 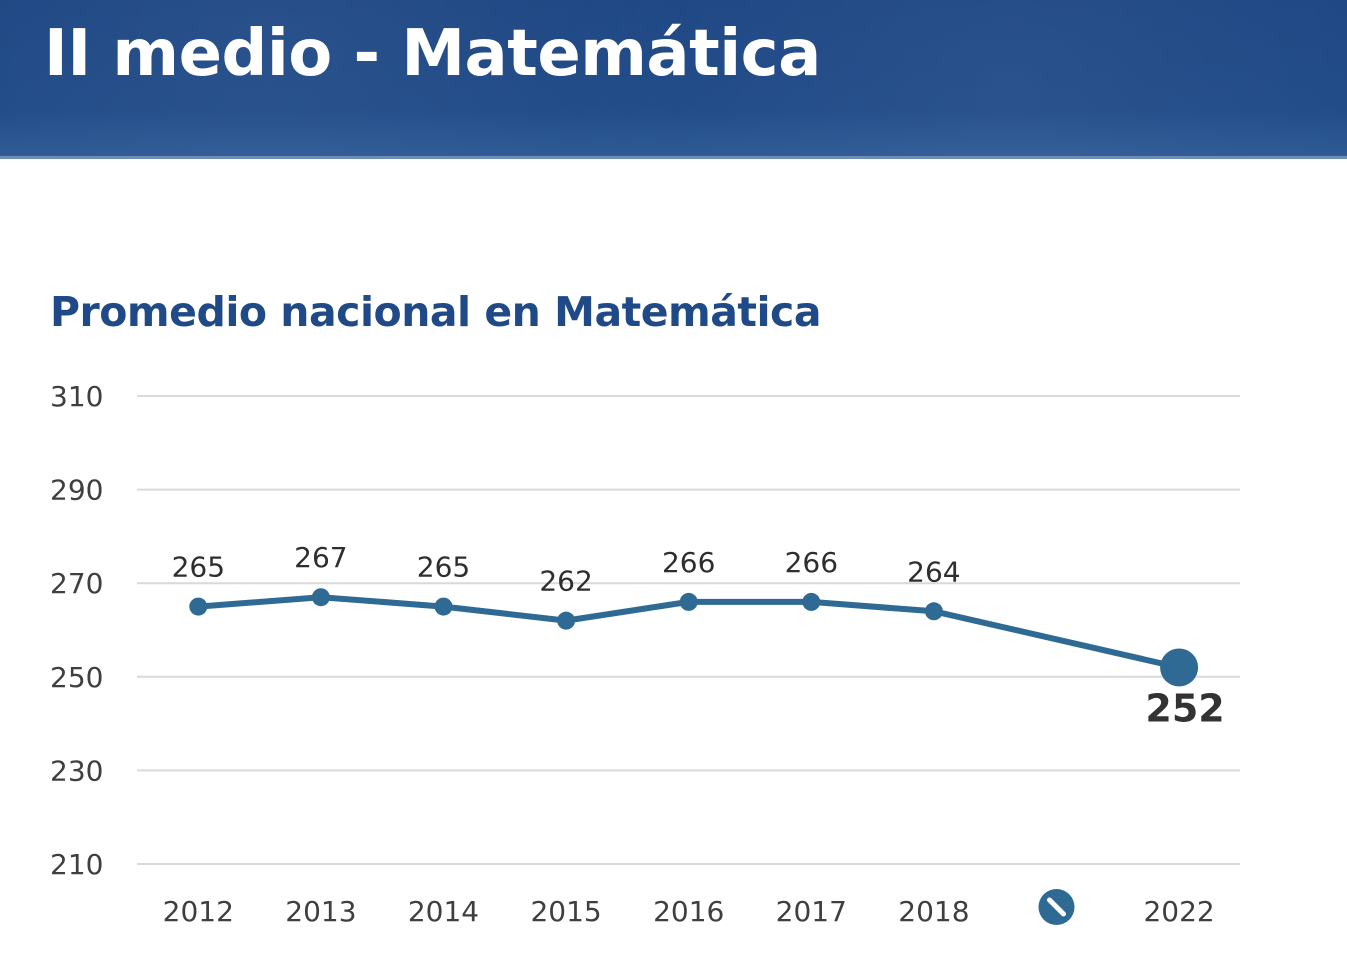 What do you see at coordinates (198, 606) in the screenshot?
I see `data-point-2012` at bounding box center [198, 606].